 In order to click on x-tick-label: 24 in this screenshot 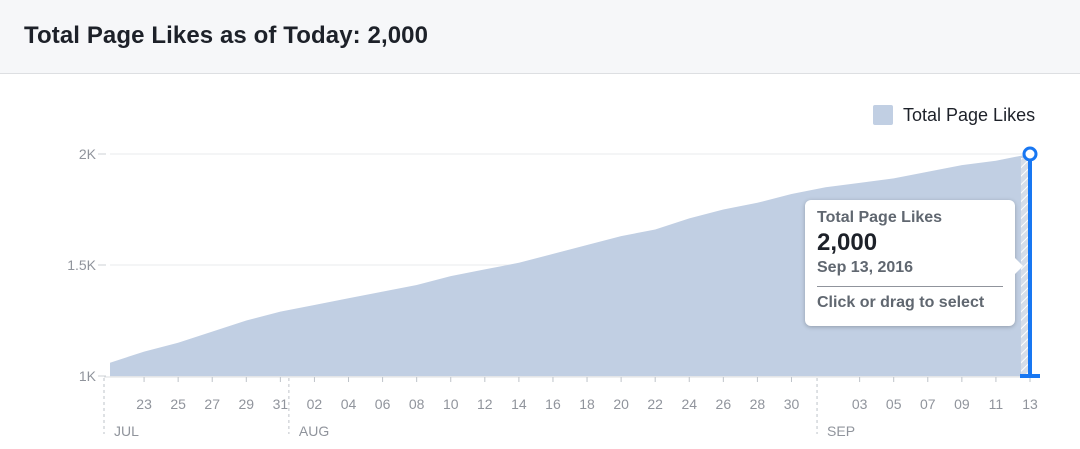, I will do `click(689, 404)`.